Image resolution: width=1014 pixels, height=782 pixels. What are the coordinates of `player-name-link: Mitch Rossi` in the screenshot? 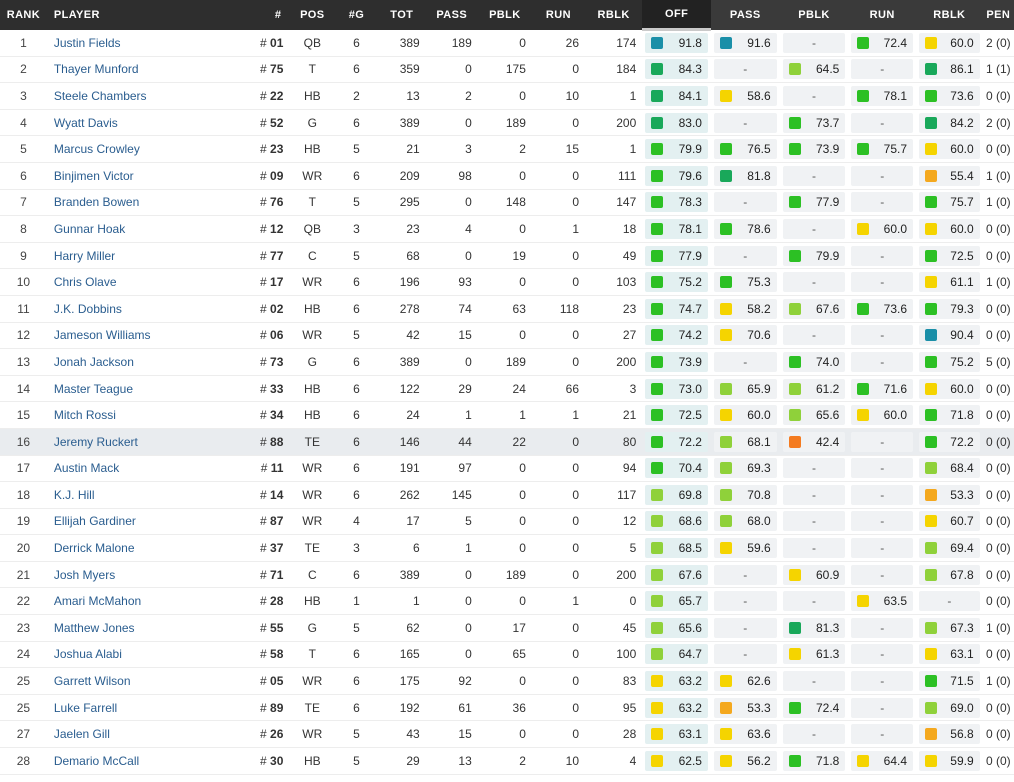 It's located at (131, 415).